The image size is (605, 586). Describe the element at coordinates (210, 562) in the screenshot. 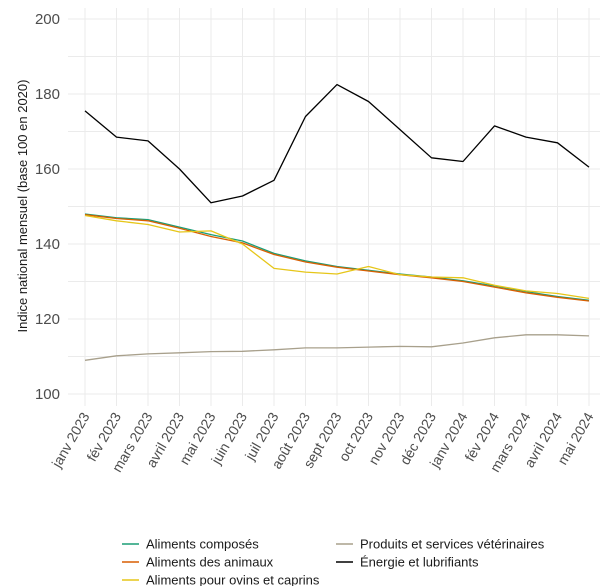

I see `legend-label: Aliments des animaux` at that location.